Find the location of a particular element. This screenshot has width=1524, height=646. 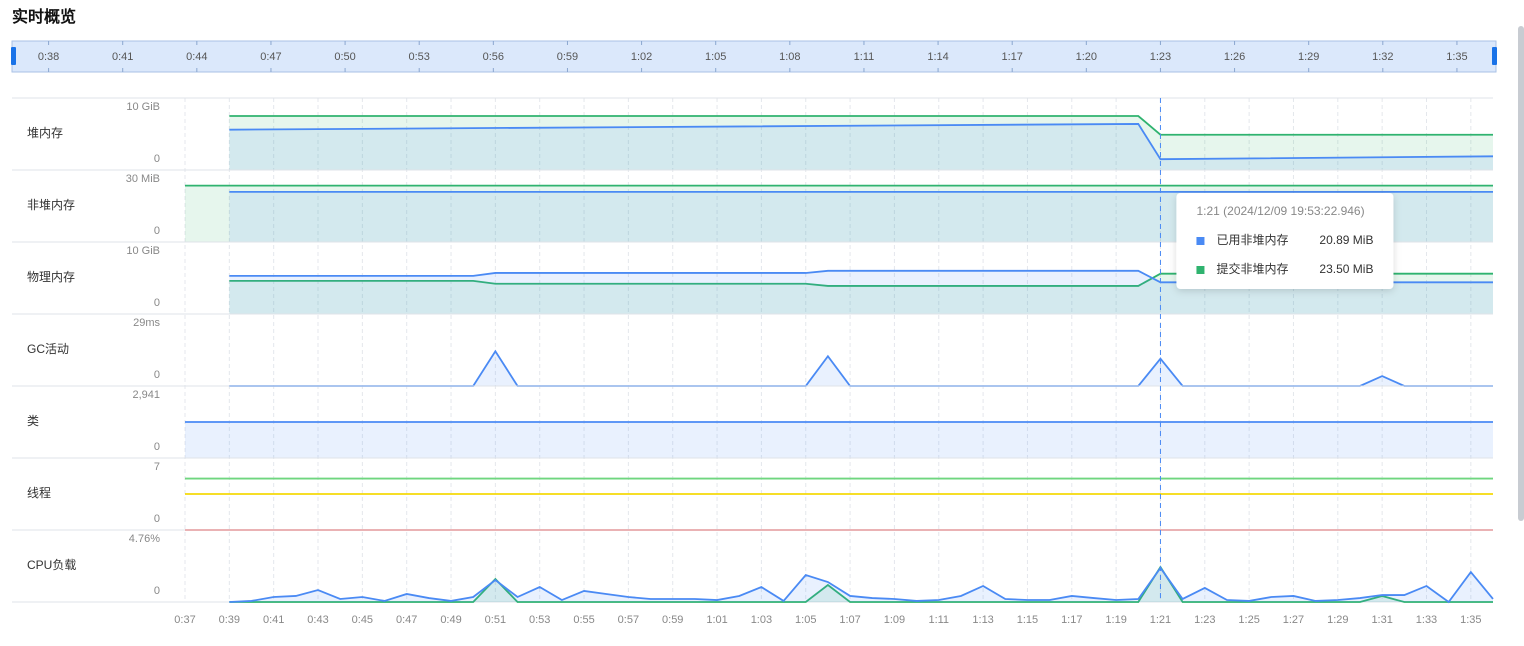

tooltip-value: 23.50 MiB is located at coordinates (1346, 269).